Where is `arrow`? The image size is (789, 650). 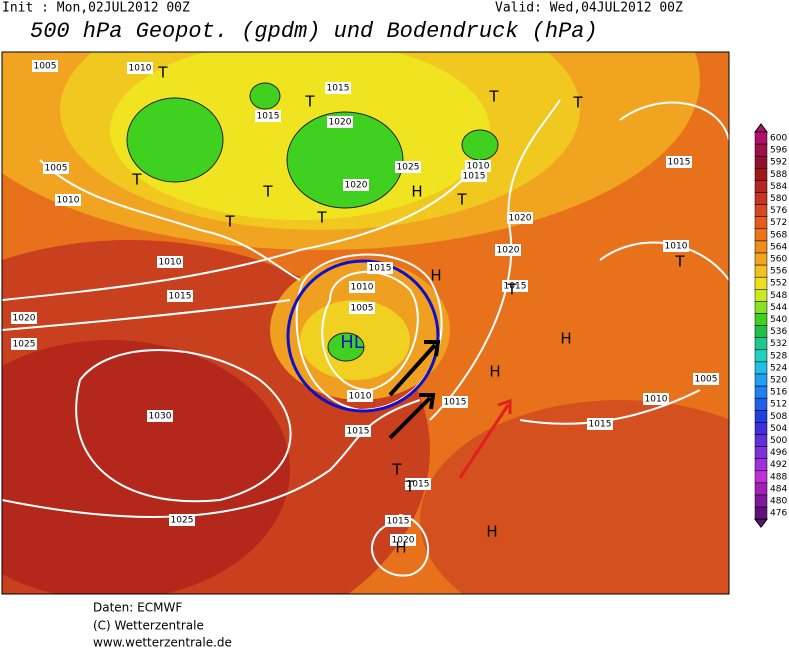
arrow is located at coordinates (412, 416).